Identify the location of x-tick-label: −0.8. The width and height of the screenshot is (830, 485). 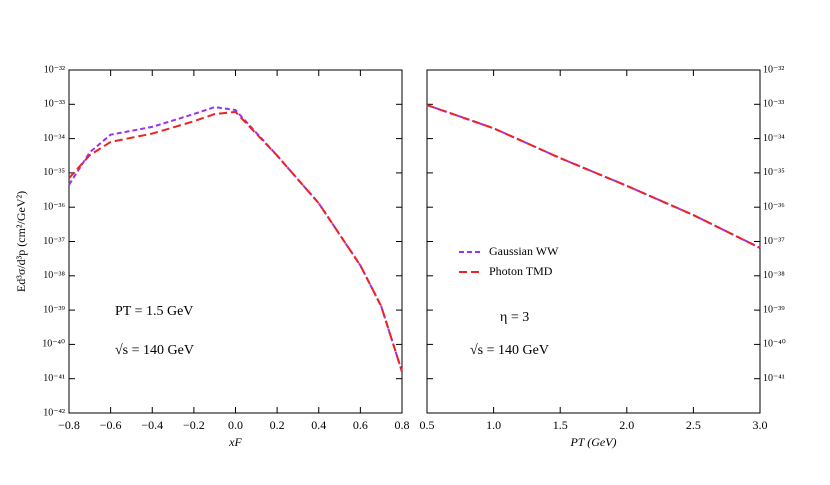
(69, 425).